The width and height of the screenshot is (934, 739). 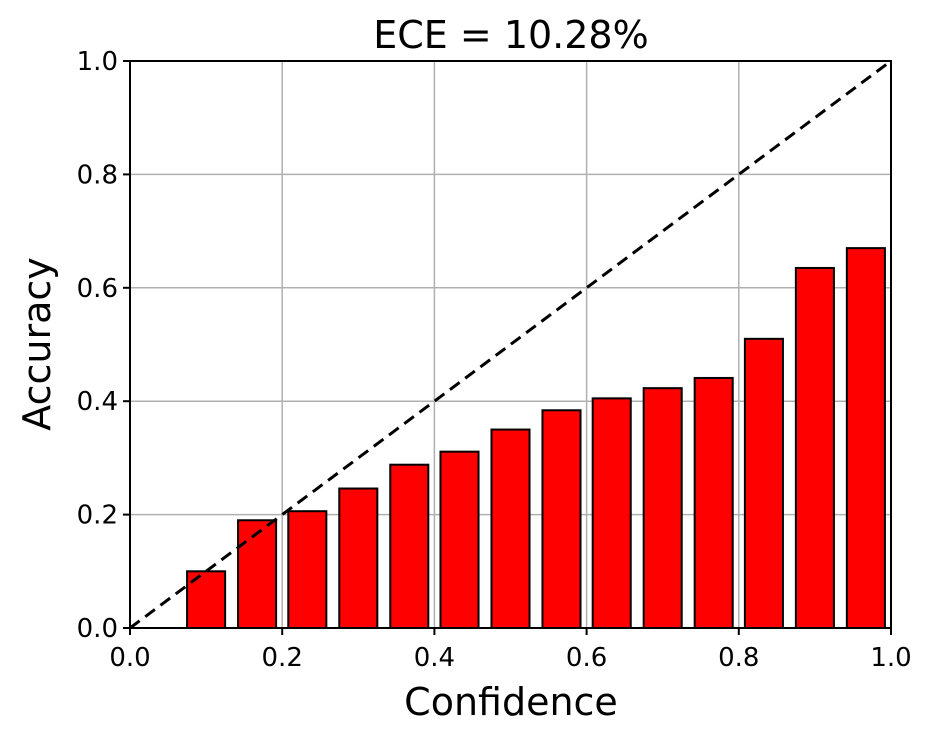 What do you see at coordinates (103, 345) in the screenshot?
I see `y-axis: 0.0 0.2 0.4 0.6 0.8 1.0` at bounding box center [103, 345].